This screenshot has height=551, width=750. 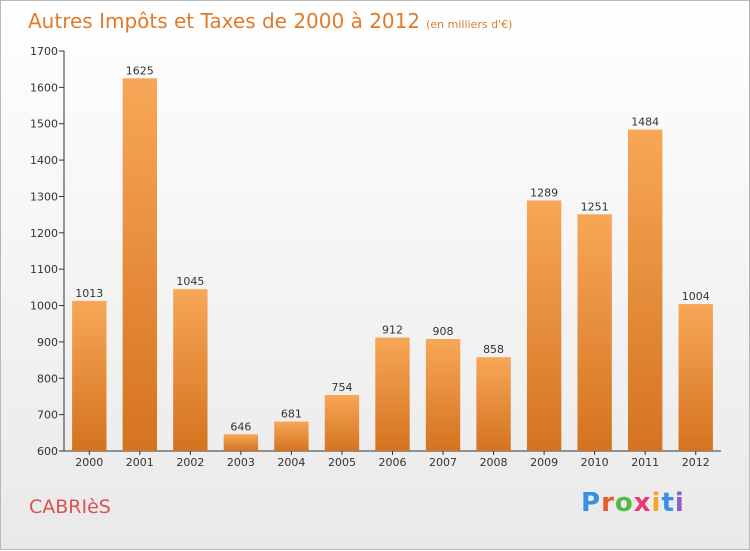 I want to click on y-tick-label: 1400, so click(x=44, y=160).